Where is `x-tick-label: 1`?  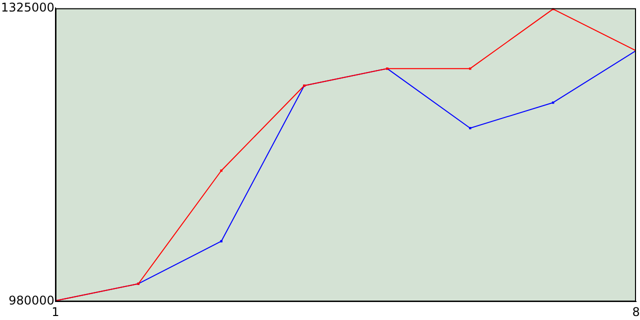 x-tick-label: 1 is located at coordinates (56, 311).